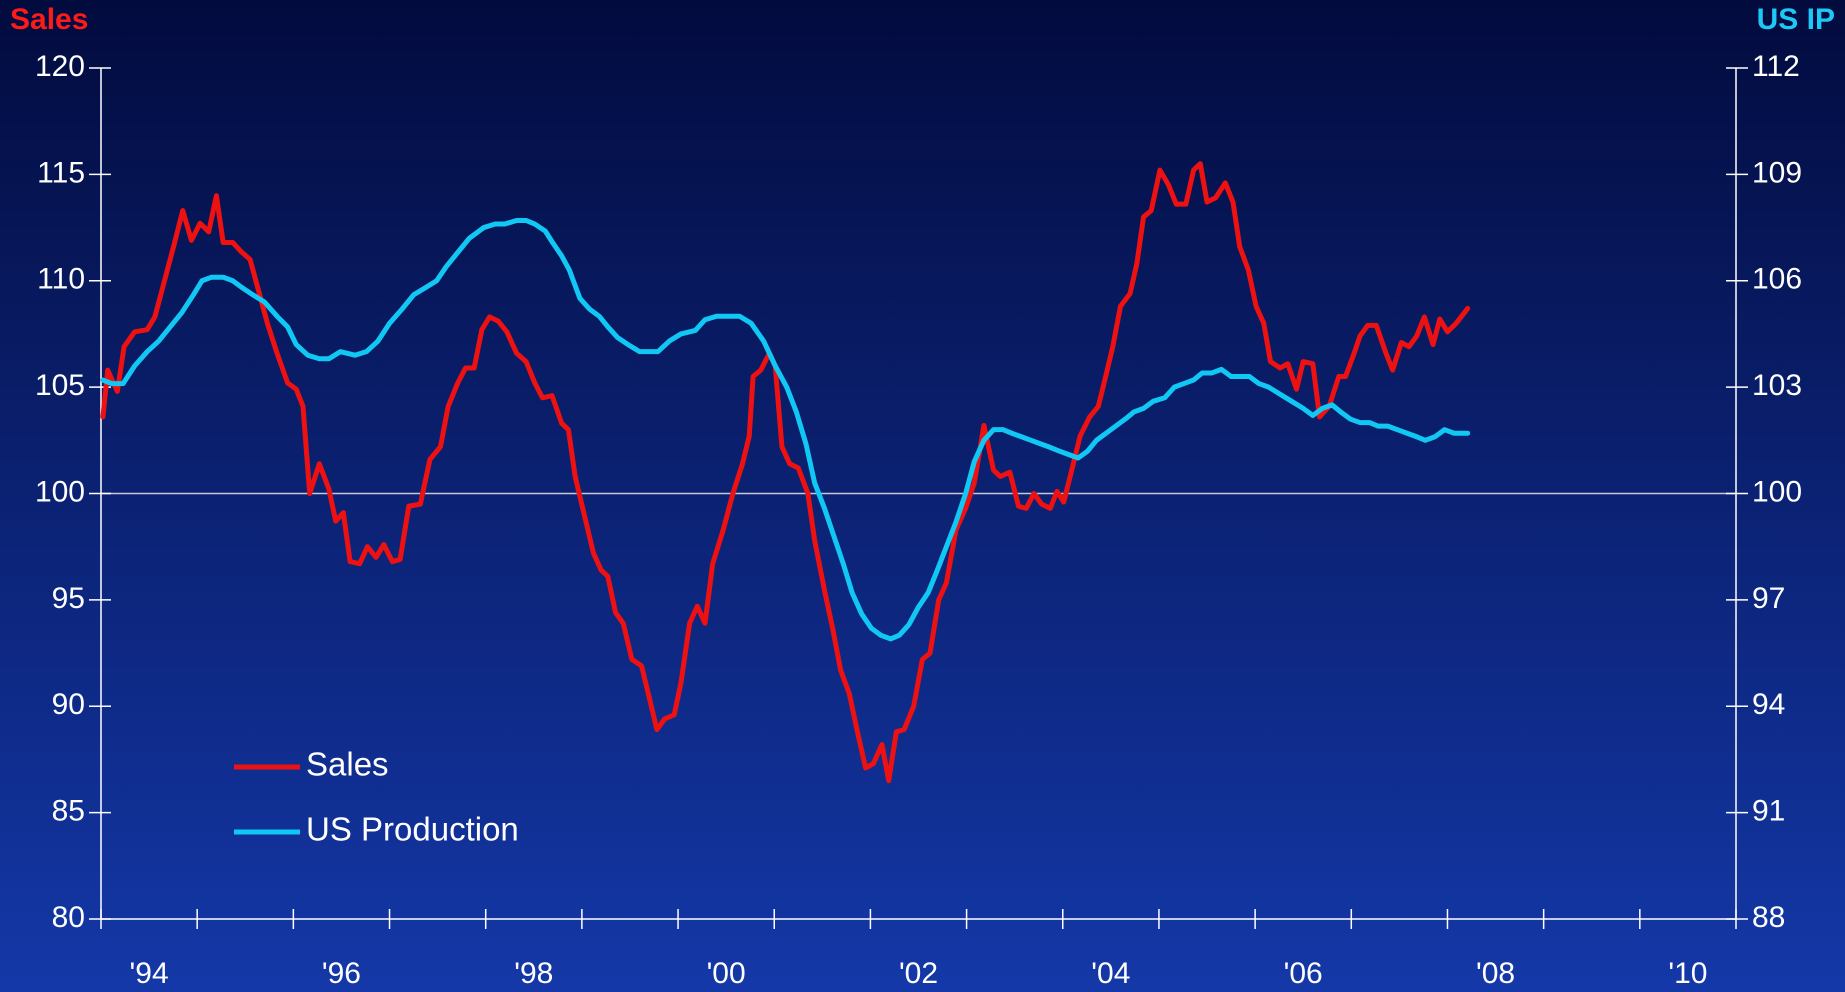 This screenshot has height=992, width=1845. Describe the element at coordinates (149, 973) in the screenshot. I see `x-tick-label: '94` at that location.